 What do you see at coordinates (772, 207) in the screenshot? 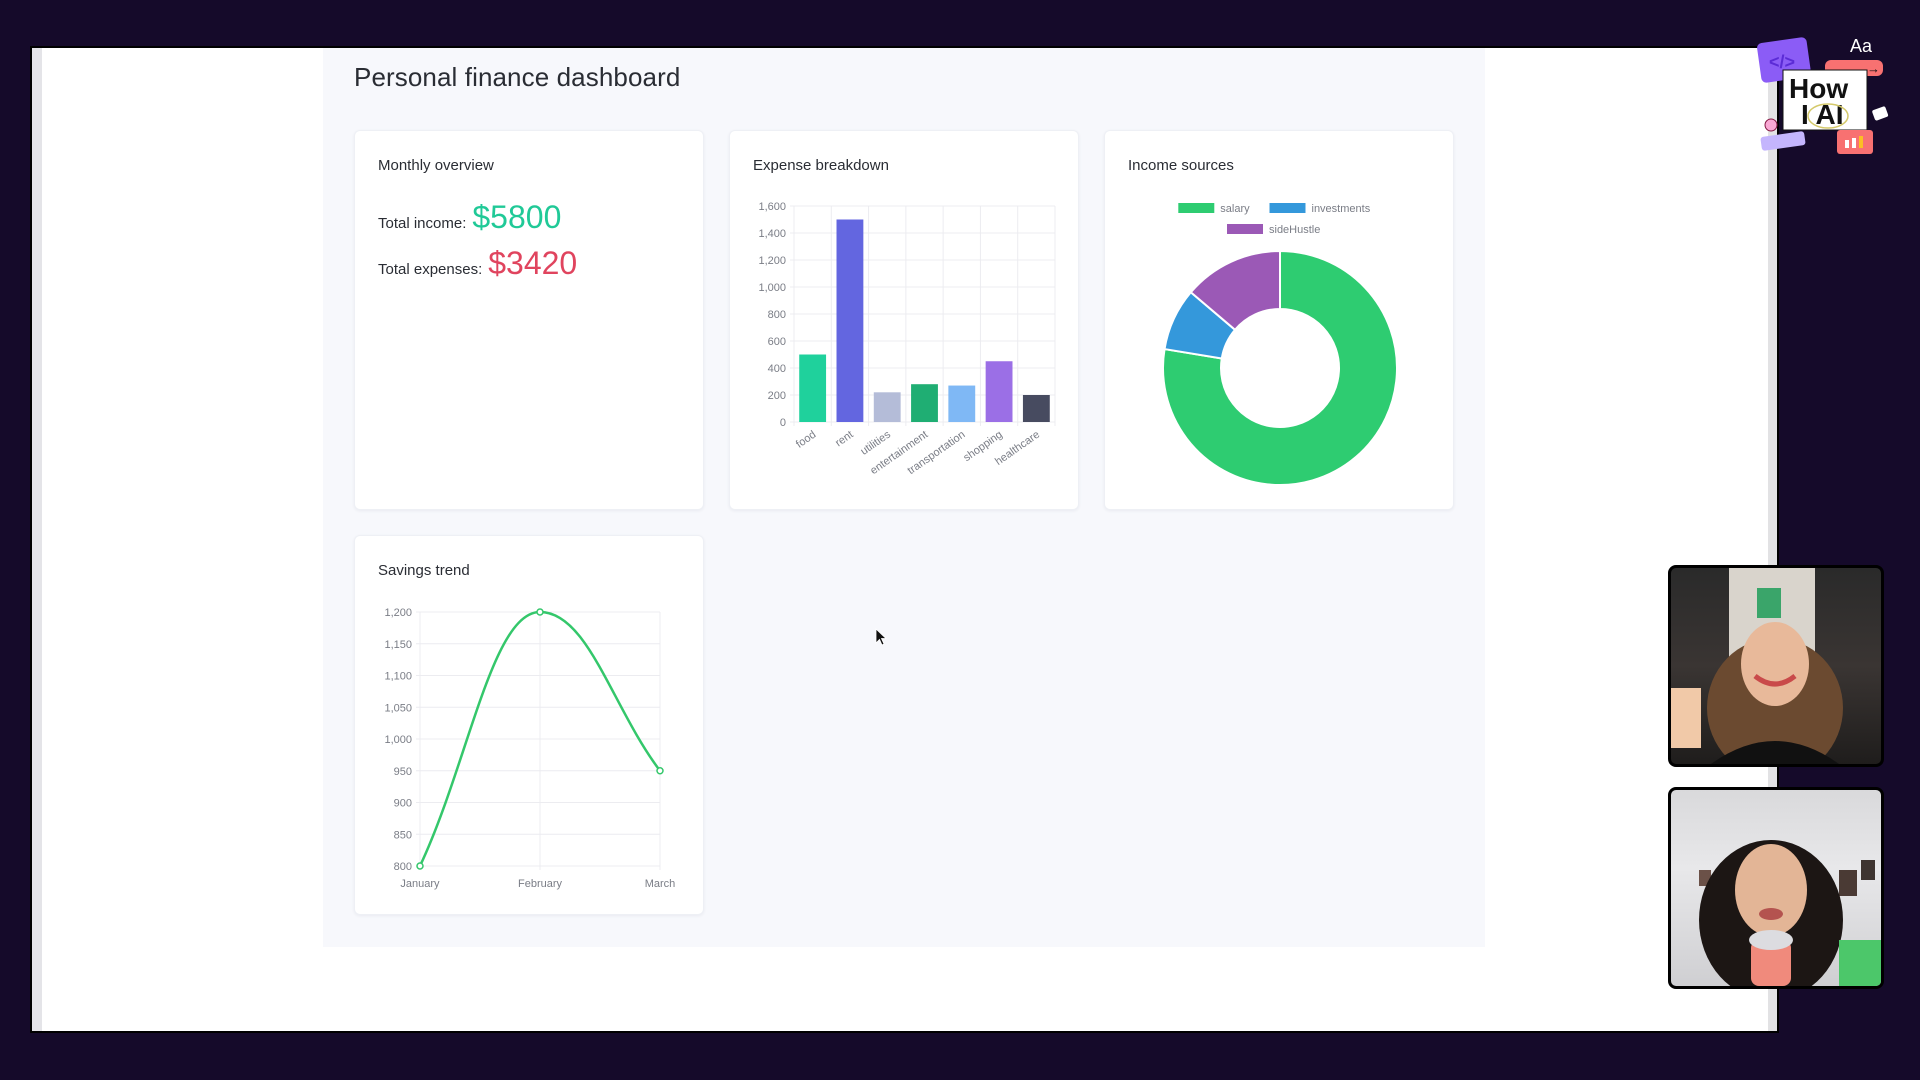
I see `y-tick-label: 1,600` at bounding box center [772, 207].